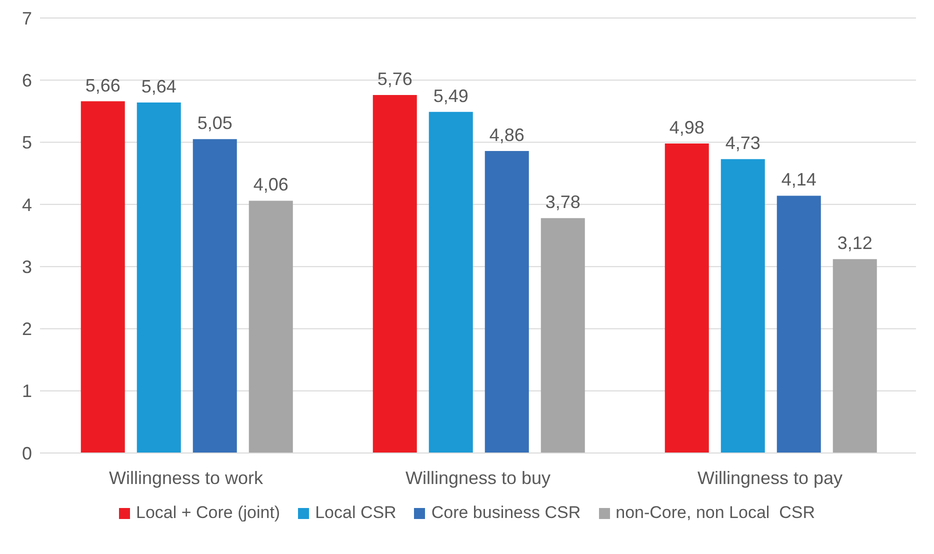  I want to click on data-label: 4,98, so click(686, 128).